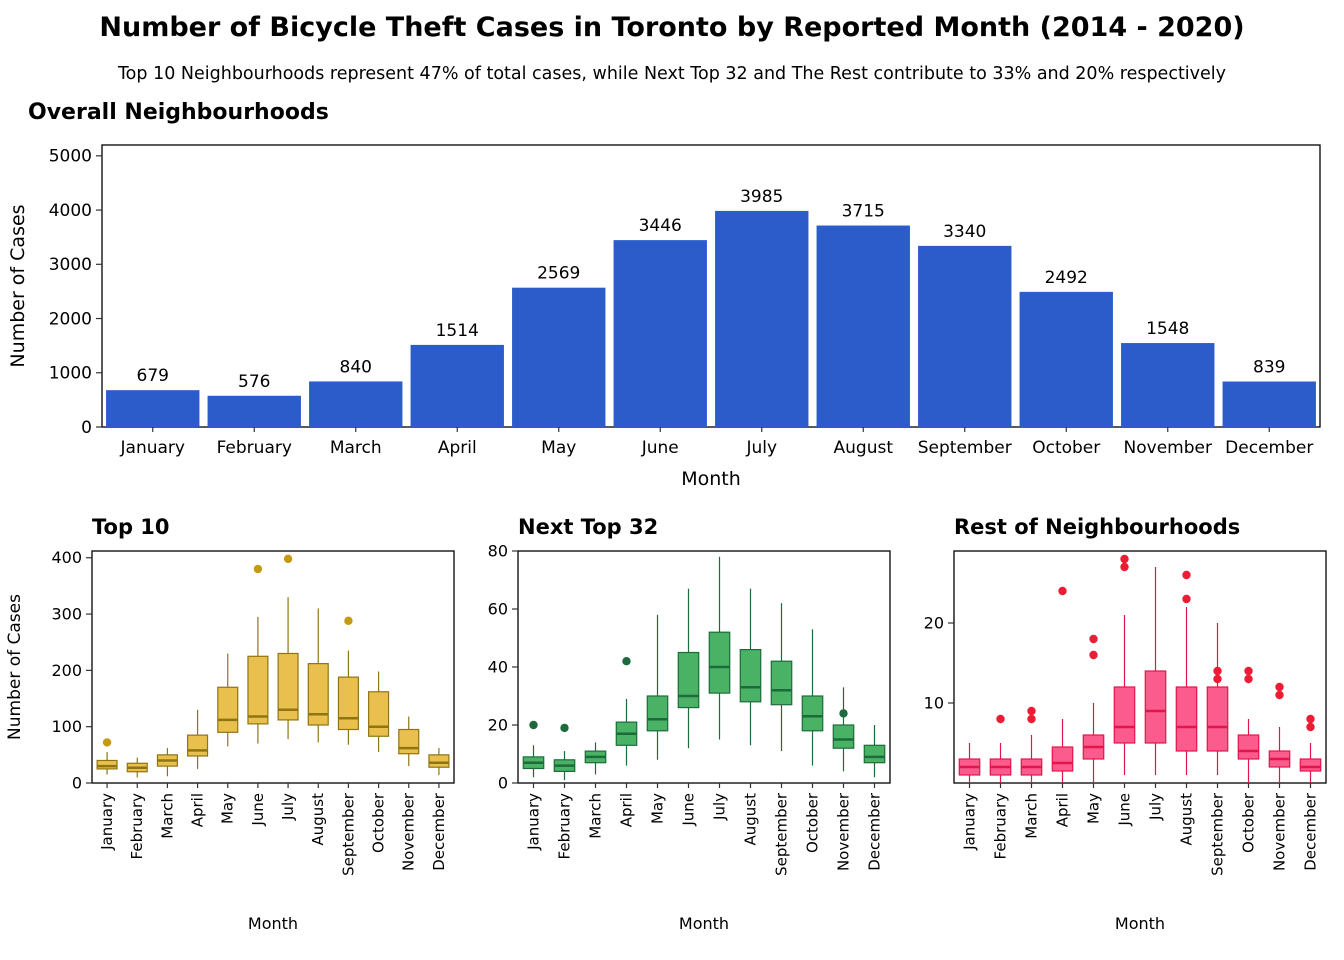 The image size is (1344, 960). What do you see at coordinates (70, 265) in the screenshot?
I see `y-tick-label: 3000` at bounding box center [70, 265].